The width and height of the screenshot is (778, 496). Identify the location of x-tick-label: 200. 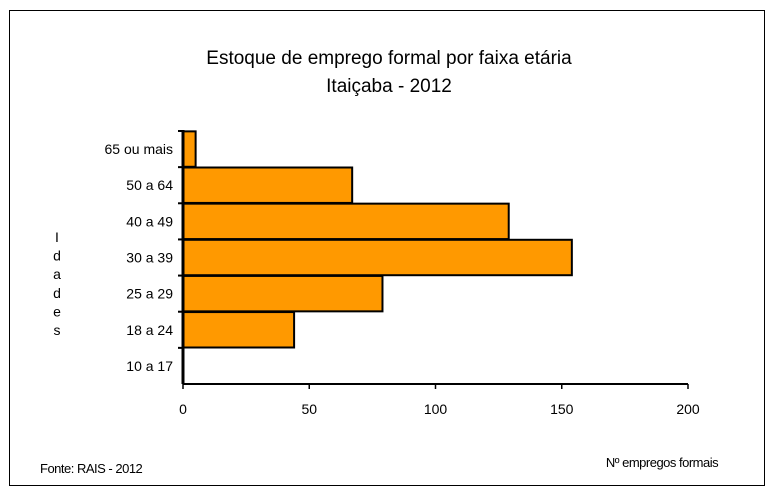
(688, 409).